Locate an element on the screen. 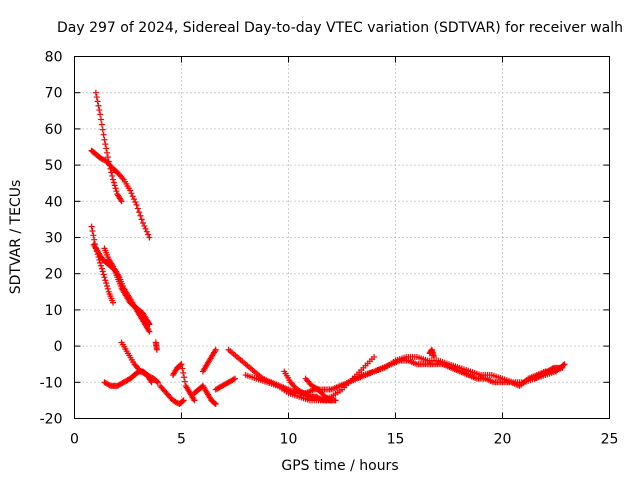  x-tick-label: 0 is located at coordinates (74, 440).